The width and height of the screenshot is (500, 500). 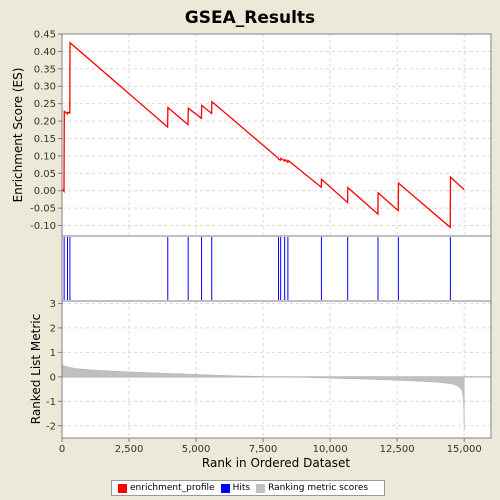 What do you see at coordinates (225, 488) in the screenshot?
I see `legend-swatch-blue` at bounding box center [225, 488].